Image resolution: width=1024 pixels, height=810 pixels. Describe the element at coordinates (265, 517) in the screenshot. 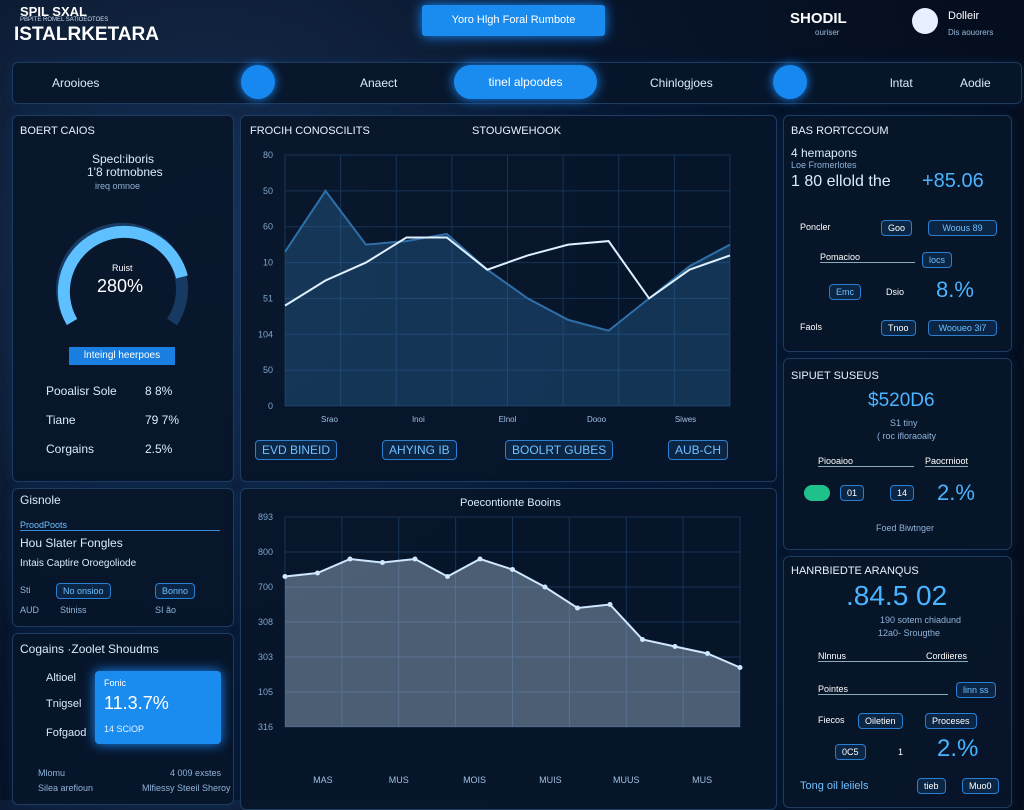

I see `y-tick-label: 893` at that location.